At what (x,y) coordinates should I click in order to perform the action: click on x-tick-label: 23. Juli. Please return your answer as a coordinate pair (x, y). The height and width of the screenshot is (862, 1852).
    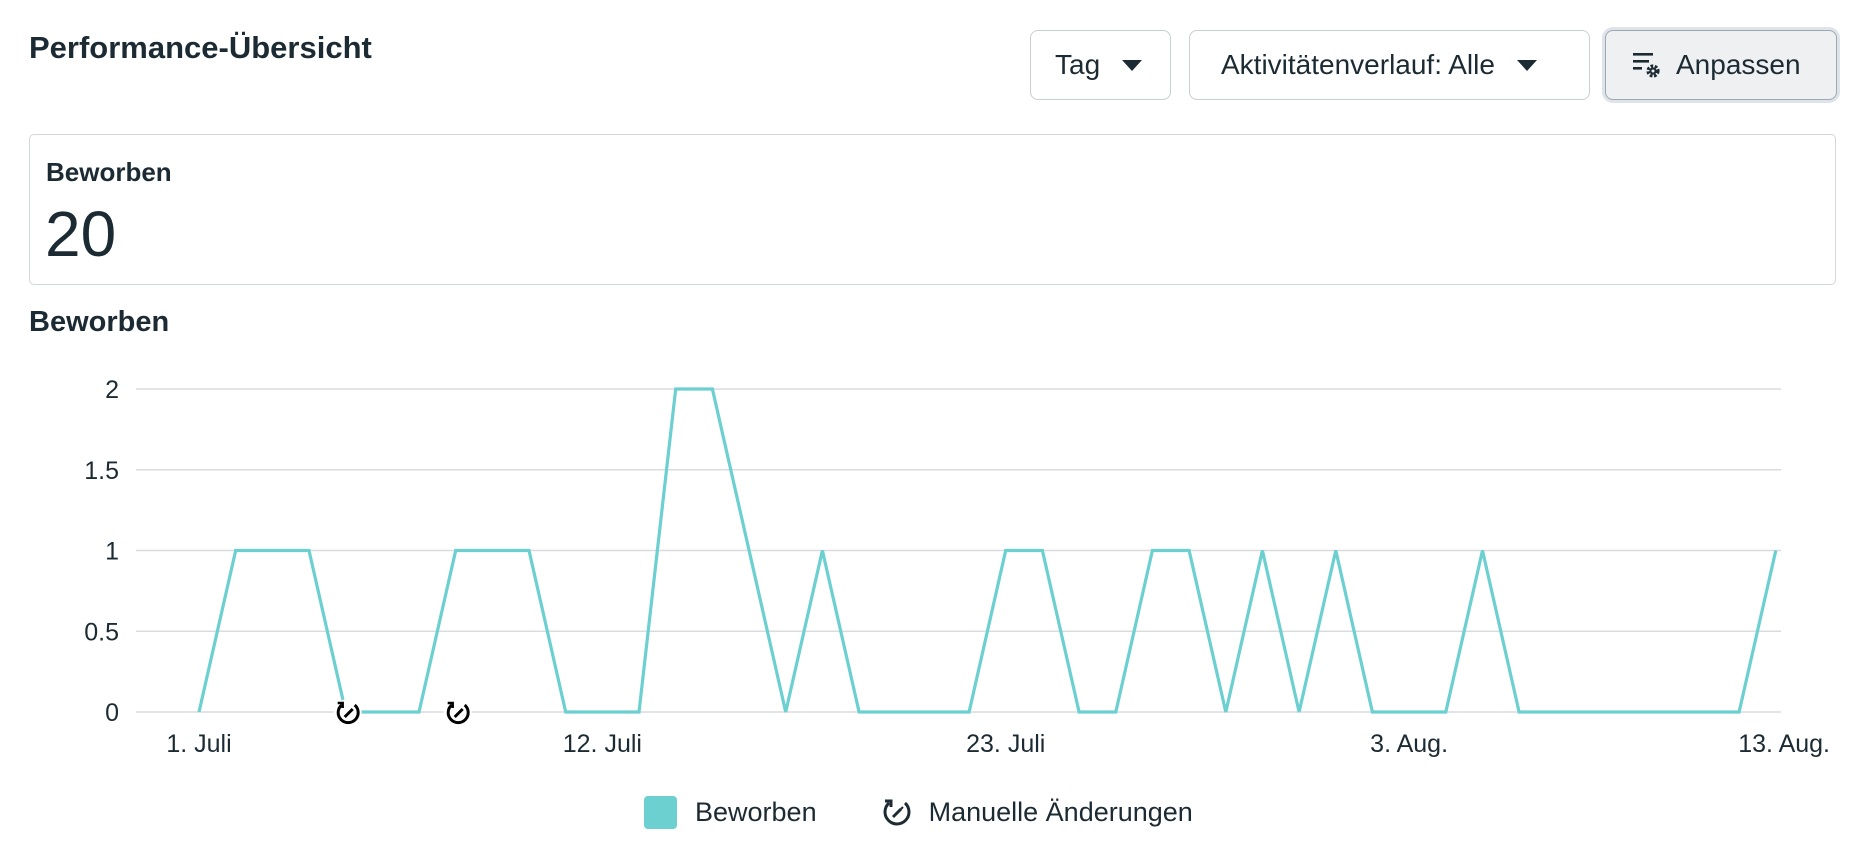
    Looking at the image, I should click on (1005, 744).